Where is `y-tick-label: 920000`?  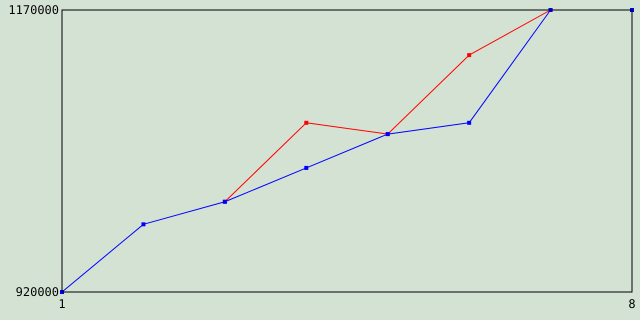 y-tick-label: 920000 is located at coordinates (37, 292).